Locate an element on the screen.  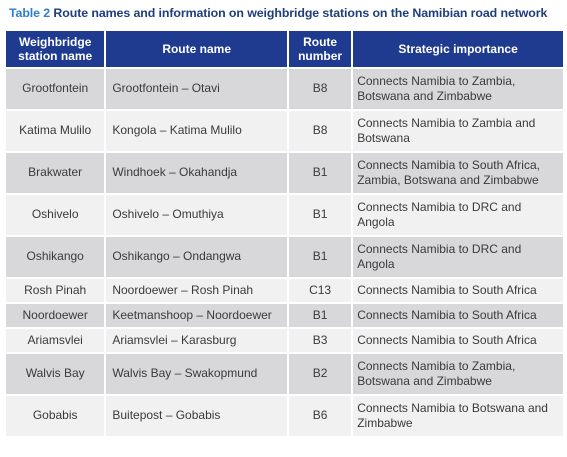
header-importance: Strategic importance is located at coordinates (458, 49).